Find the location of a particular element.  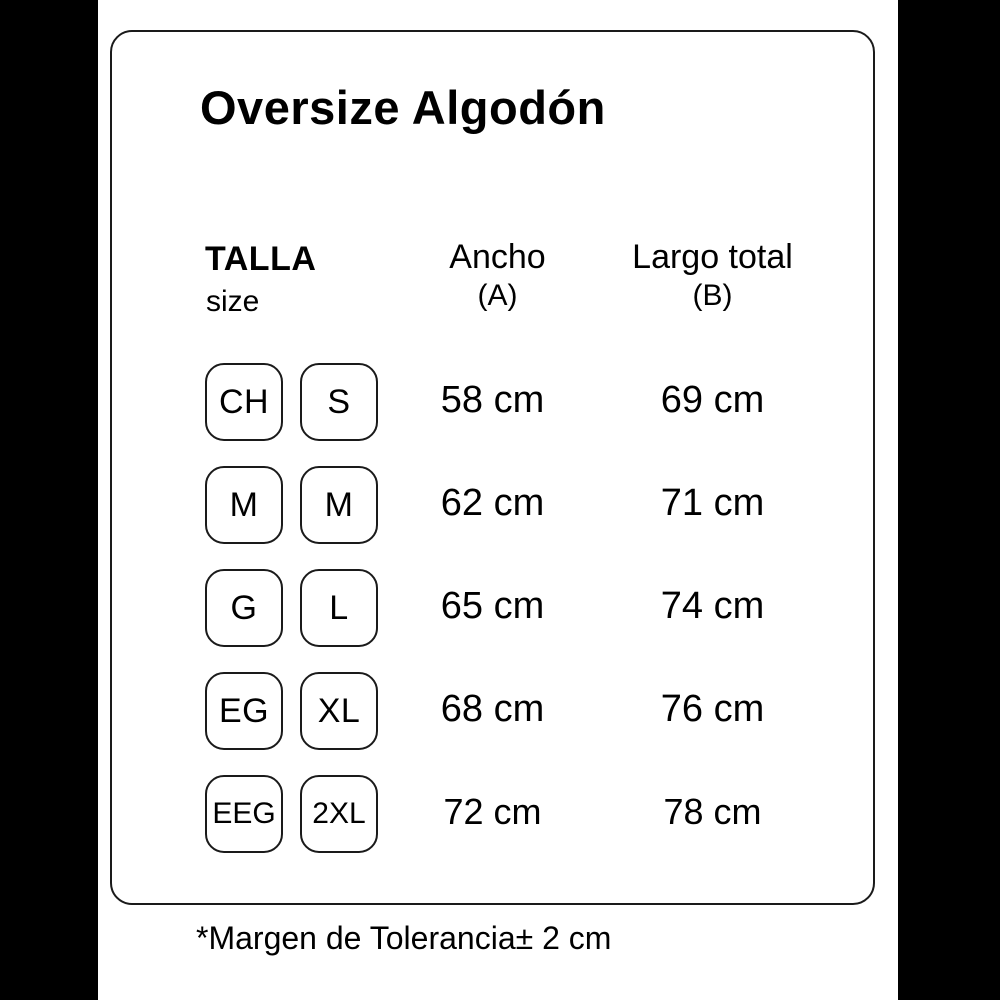

measurement-ancho: 72 cm is located at coordinates (492, 811).